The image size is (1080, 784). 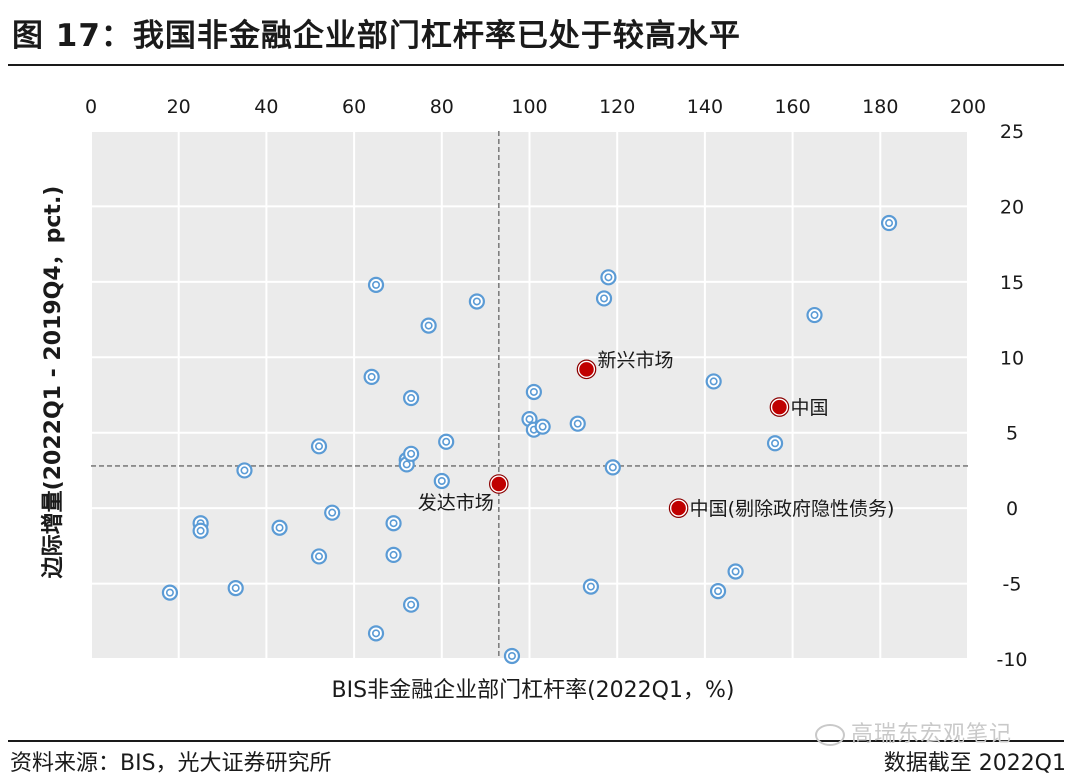 I want to click on x-tick-label: 40, so click(x=266, y=107).